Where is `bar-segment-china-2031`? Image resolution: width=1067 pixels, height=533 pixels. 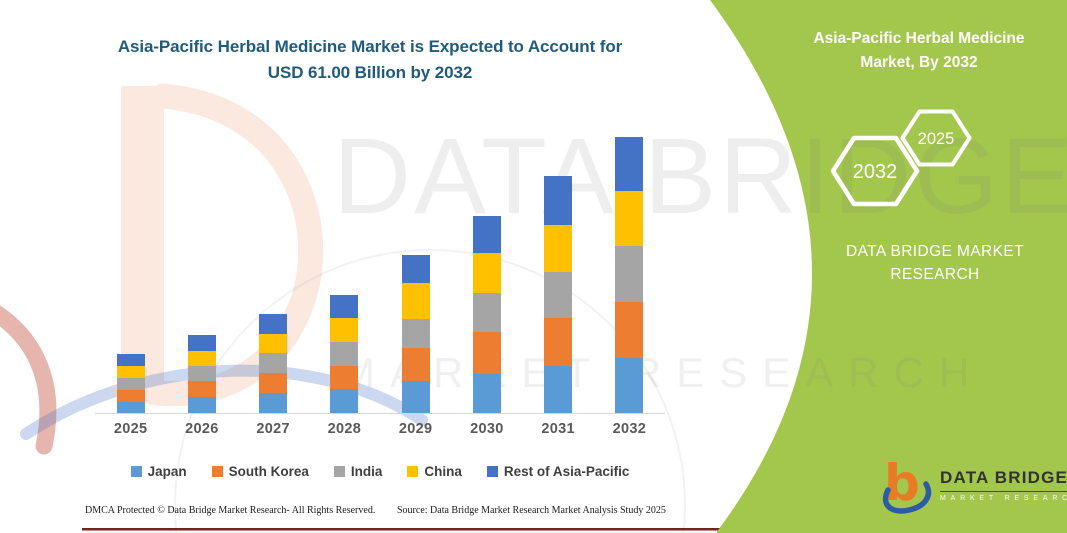
bar-segment-china-2031 is located at coordinates (558, 248).